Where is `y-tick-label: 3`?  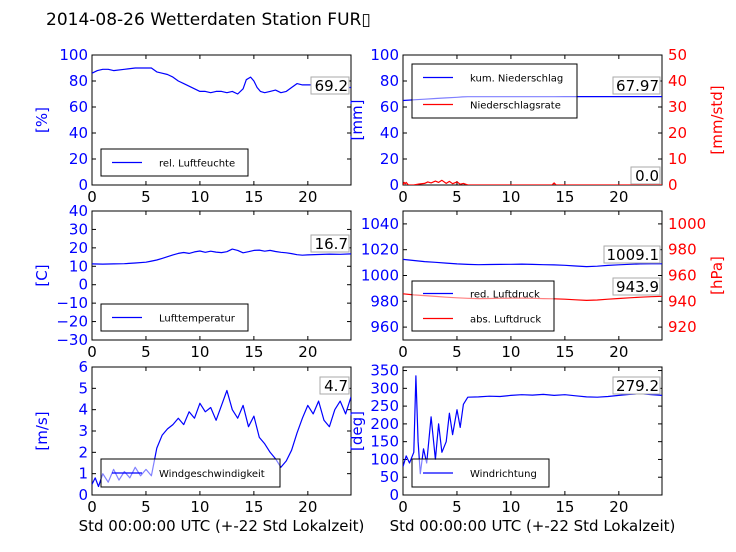 y-tick-label: 3 is located at coordinates (83, 431).